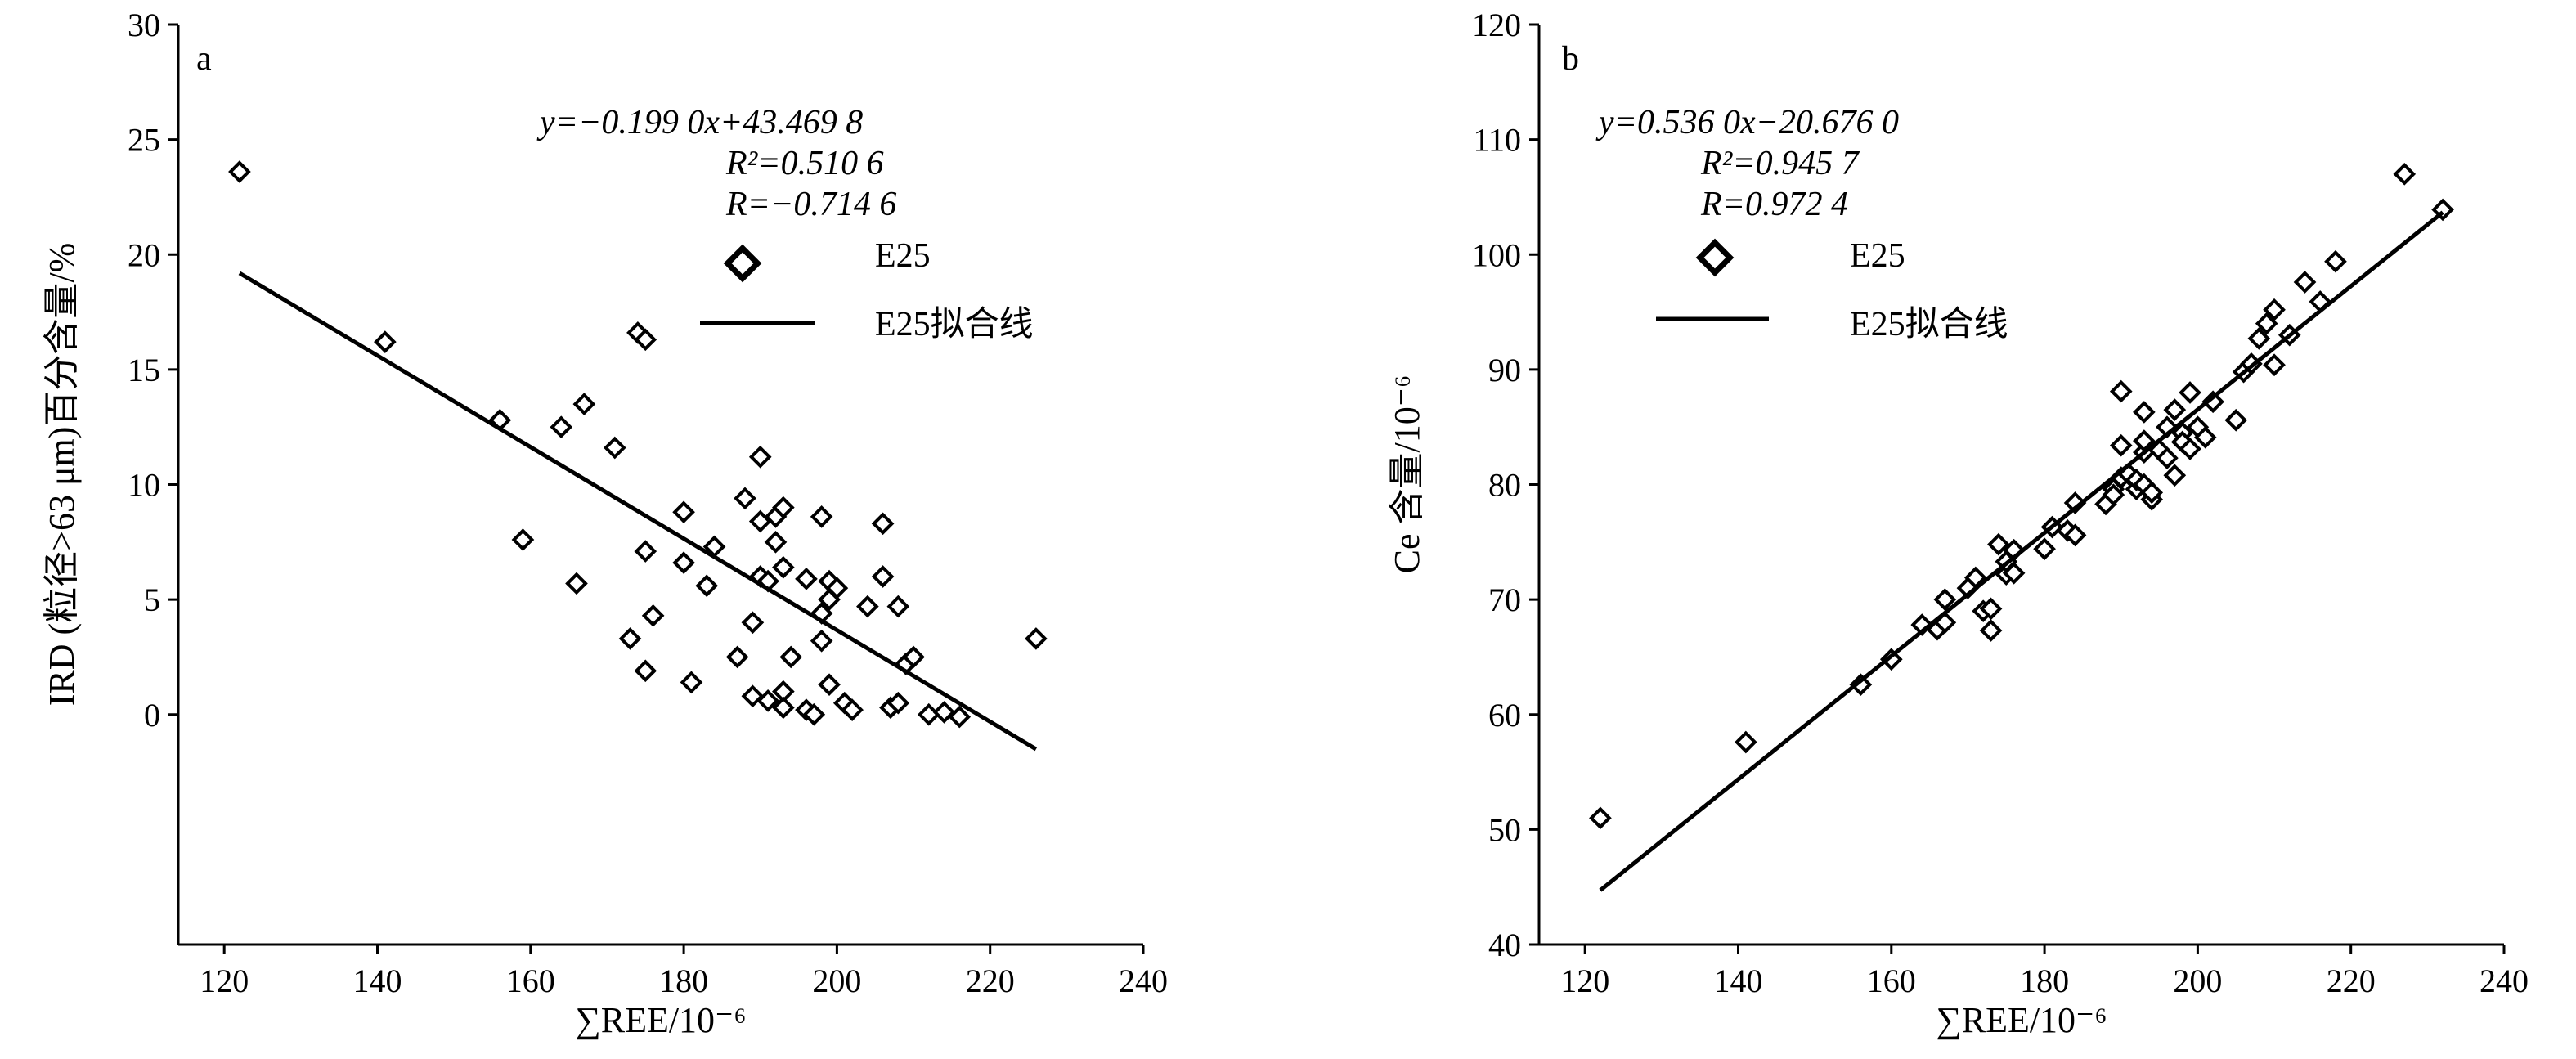 The image size is (2576, 1059). What do you see at coordinates (1715, 258) in the screenshot?
I see `legend-marker-icon` at bounding box center [1715, 258].